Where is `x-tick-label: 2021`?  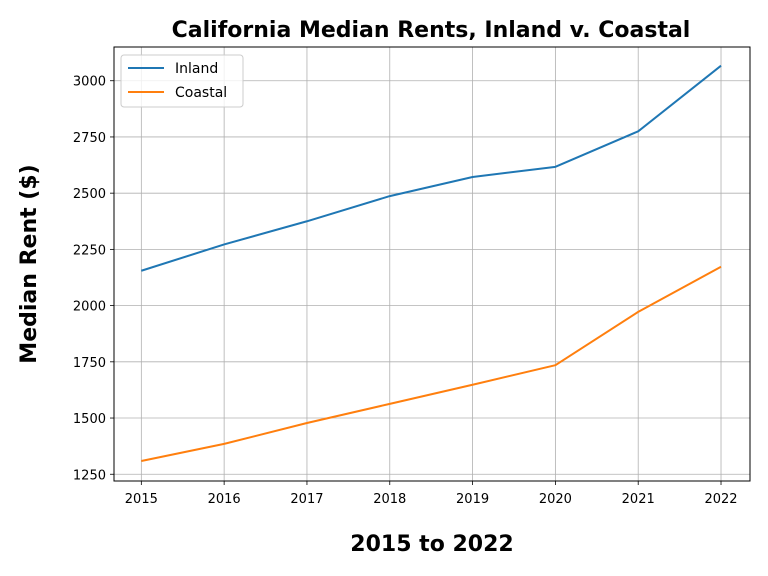 x-tick-label: 2021 is located at coordinates (638, 499).